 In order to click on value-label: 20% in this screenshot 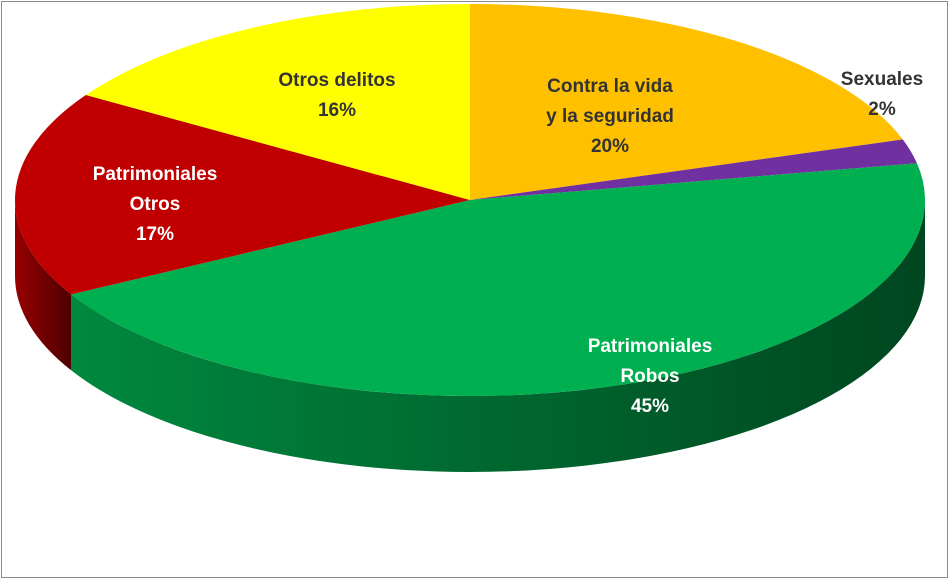, I will do `click(610, 146)`.